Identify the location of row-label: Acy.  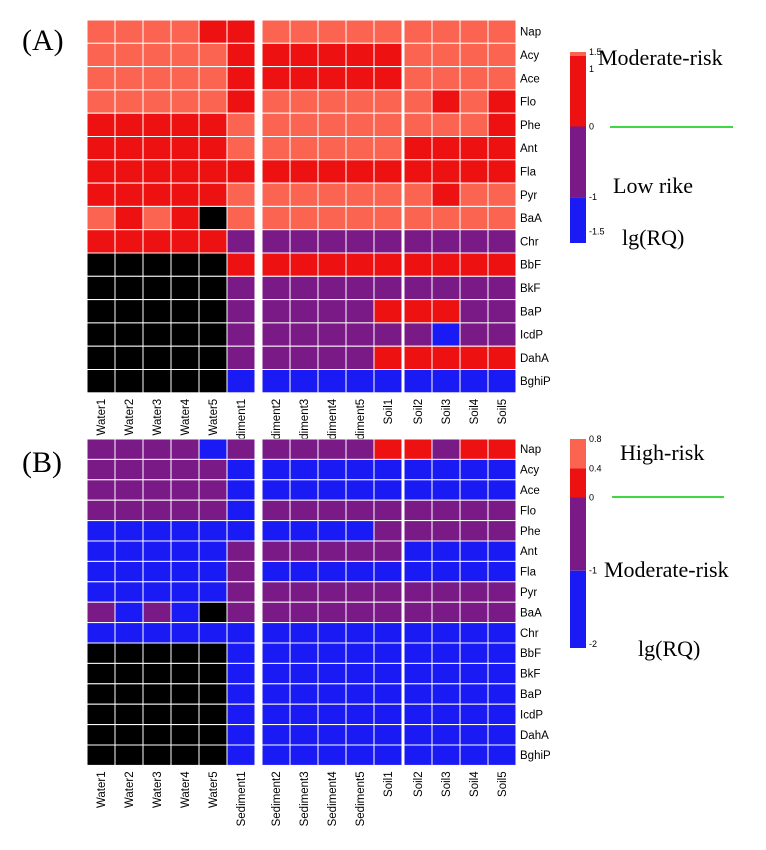
(529, 56).